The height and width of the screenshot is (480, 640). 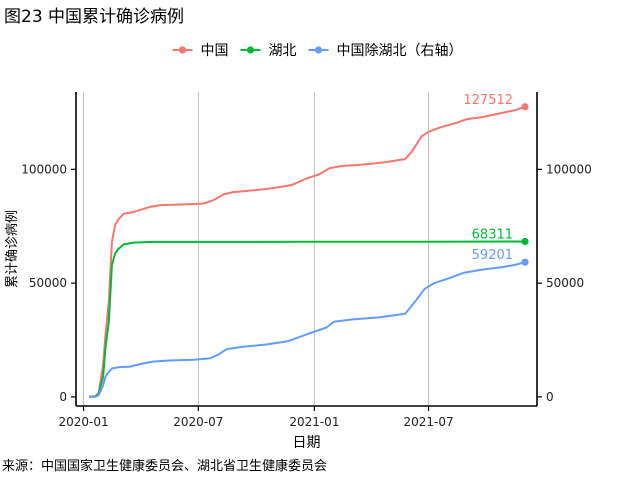 What do you see at coordinates (12, 249) in the screenshot?
I see `y-axis-title: 累计确诊病例` at bounding box center [12, 249].